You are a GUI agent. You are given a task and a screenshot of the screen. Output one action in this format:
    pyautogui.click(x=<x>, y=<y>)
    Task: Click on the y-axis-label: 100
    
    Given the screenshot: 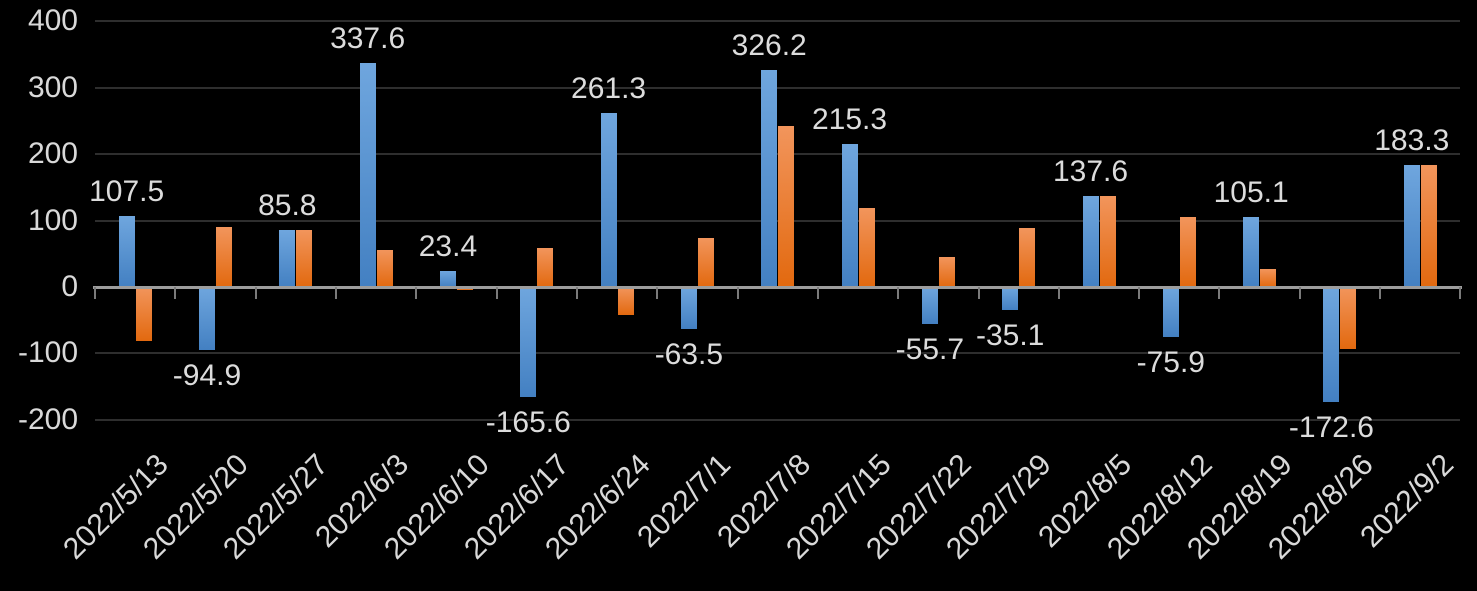 What is the action you would take?
    pyautogui.click(x=52, y=220)
    